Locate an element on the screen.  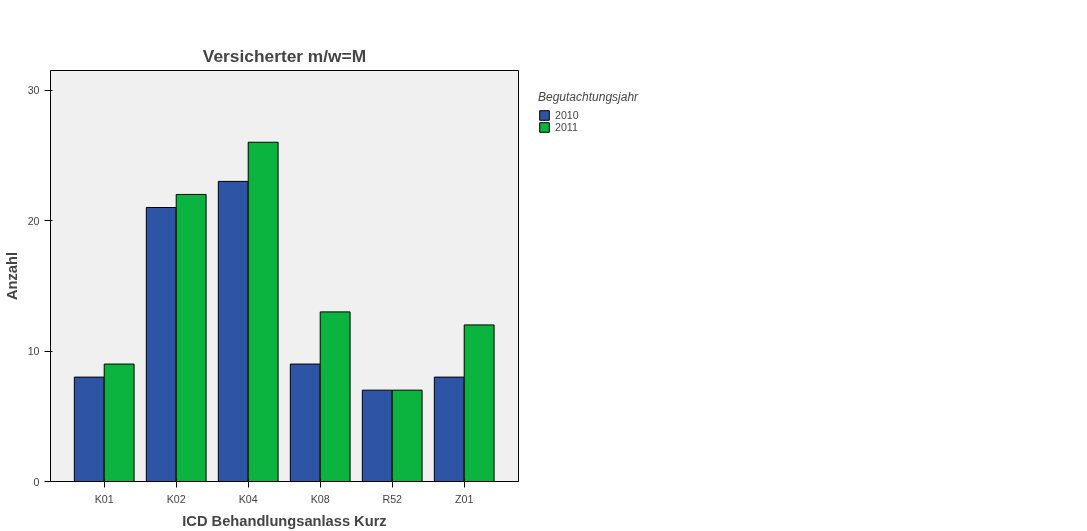
legend-label: 2010 is located at coordinates (567, 115).